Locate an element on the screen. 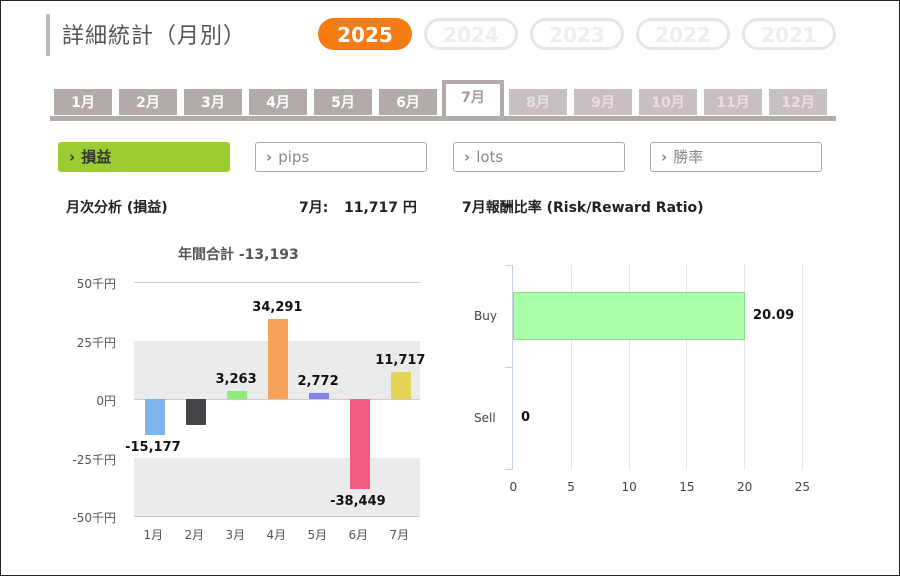  monthly-analysis-heading: 月次分析 (損益) is located at coordinates (117, 208).